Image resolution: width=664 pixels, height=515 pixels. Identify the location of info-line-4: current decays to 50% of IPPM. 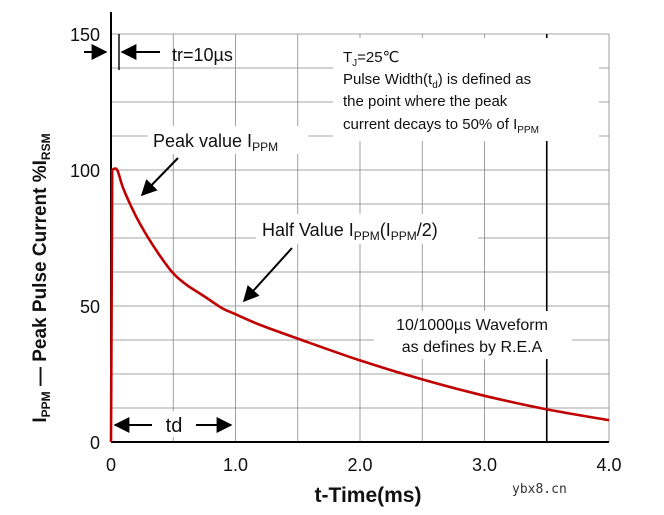
(441, 126).